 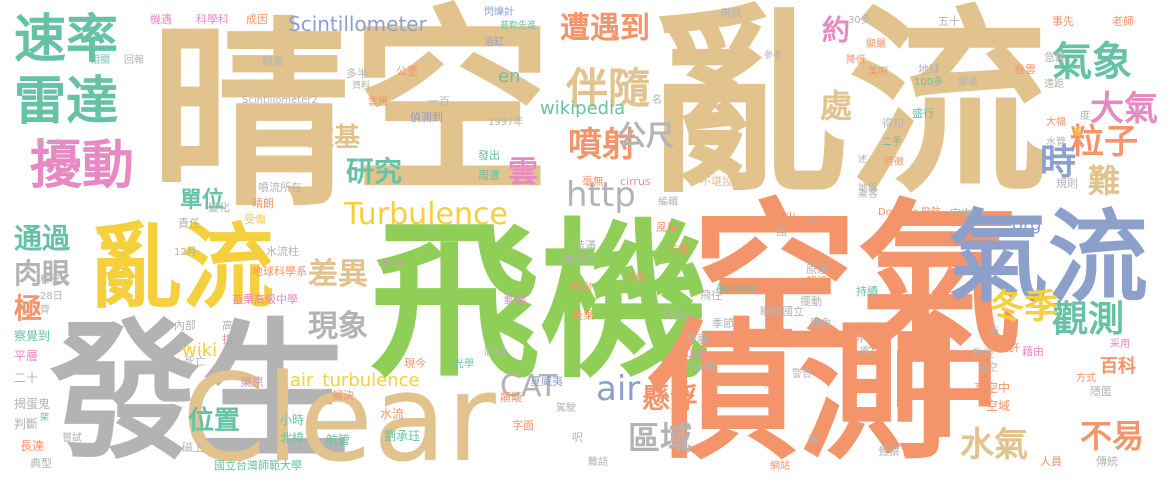 I want to click on word-leida: 雷達, so click(x=66, y=102).